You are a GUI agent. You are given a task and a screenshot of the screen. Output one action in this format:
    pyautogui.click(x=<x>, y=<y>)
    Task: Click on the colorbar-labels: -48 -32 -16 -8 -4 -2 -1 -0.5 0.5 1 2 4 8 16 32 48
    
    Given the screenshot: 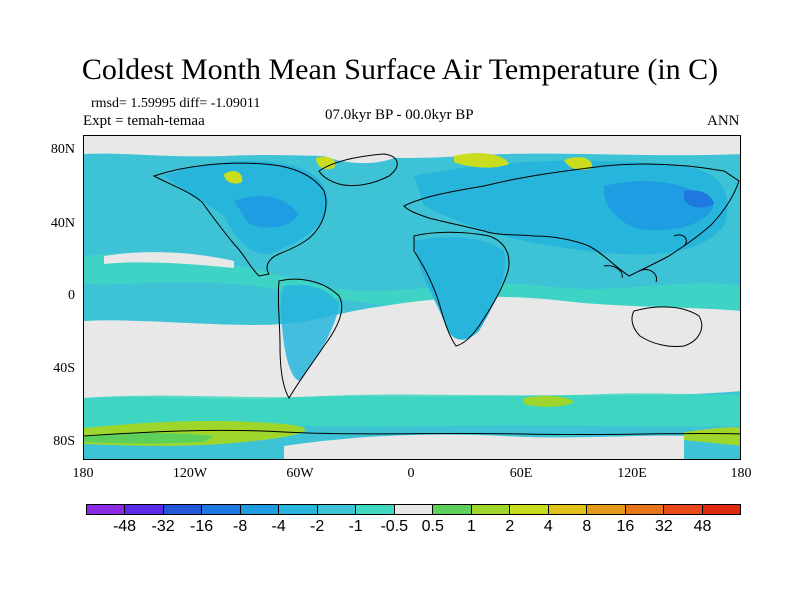 What is the action you would take?
    pyautogui.click(x=400, y=528)
    